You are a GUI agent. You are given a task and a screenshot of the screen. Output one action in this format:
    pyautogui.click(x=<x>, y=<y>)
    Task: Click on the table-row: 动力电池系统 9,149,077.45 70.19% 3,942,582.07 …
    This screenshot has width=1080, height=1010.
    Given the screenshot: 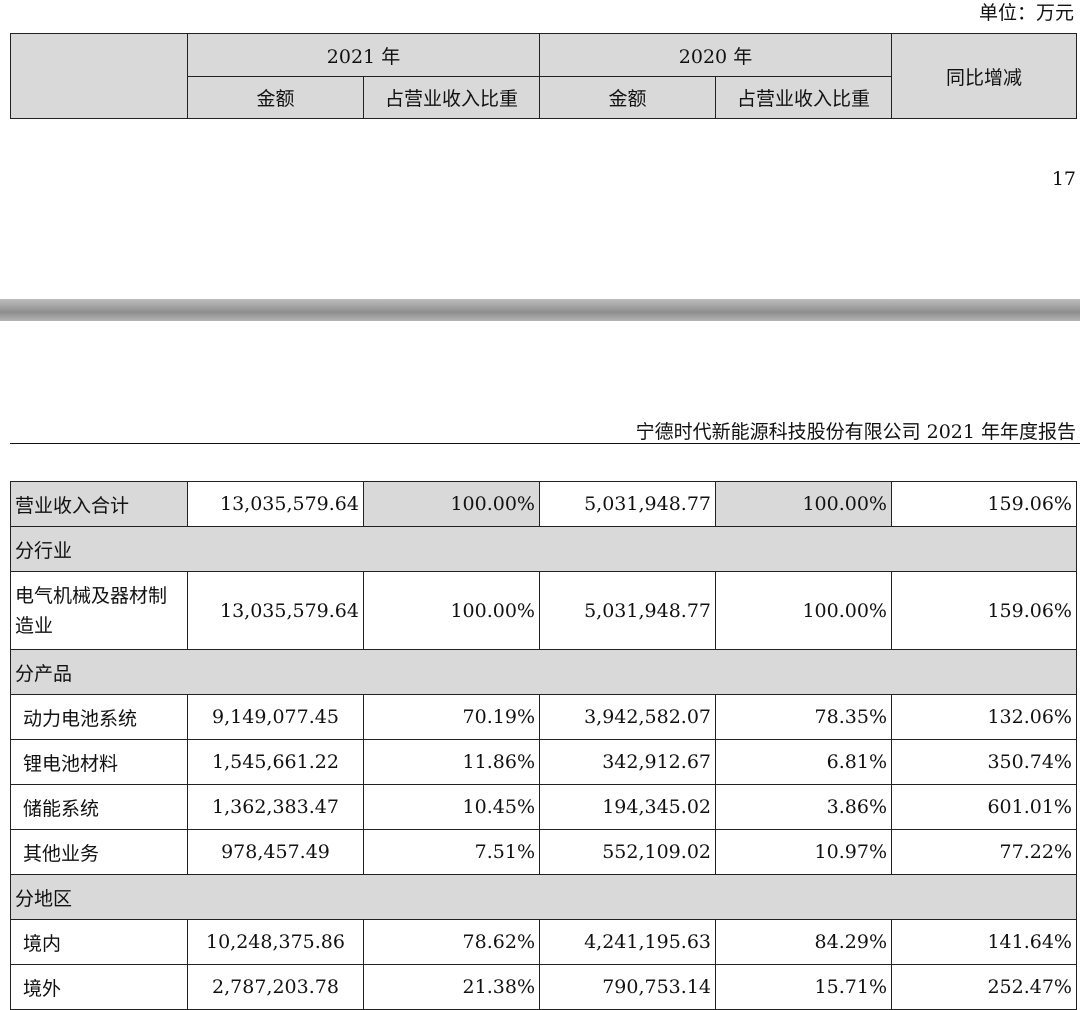 What is the action you would take?
    pyautogui.click(x=543, y=717)
    